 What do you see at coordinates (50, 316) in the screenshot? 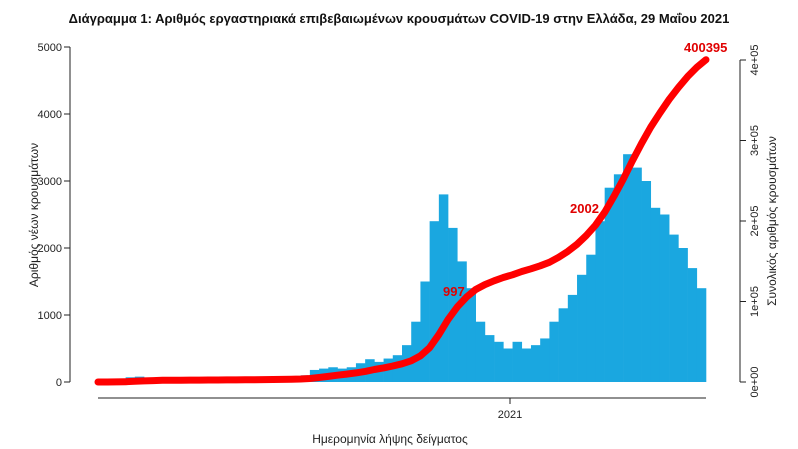
I see `y-tick-label: 1000` at bounding box center [50, 316].